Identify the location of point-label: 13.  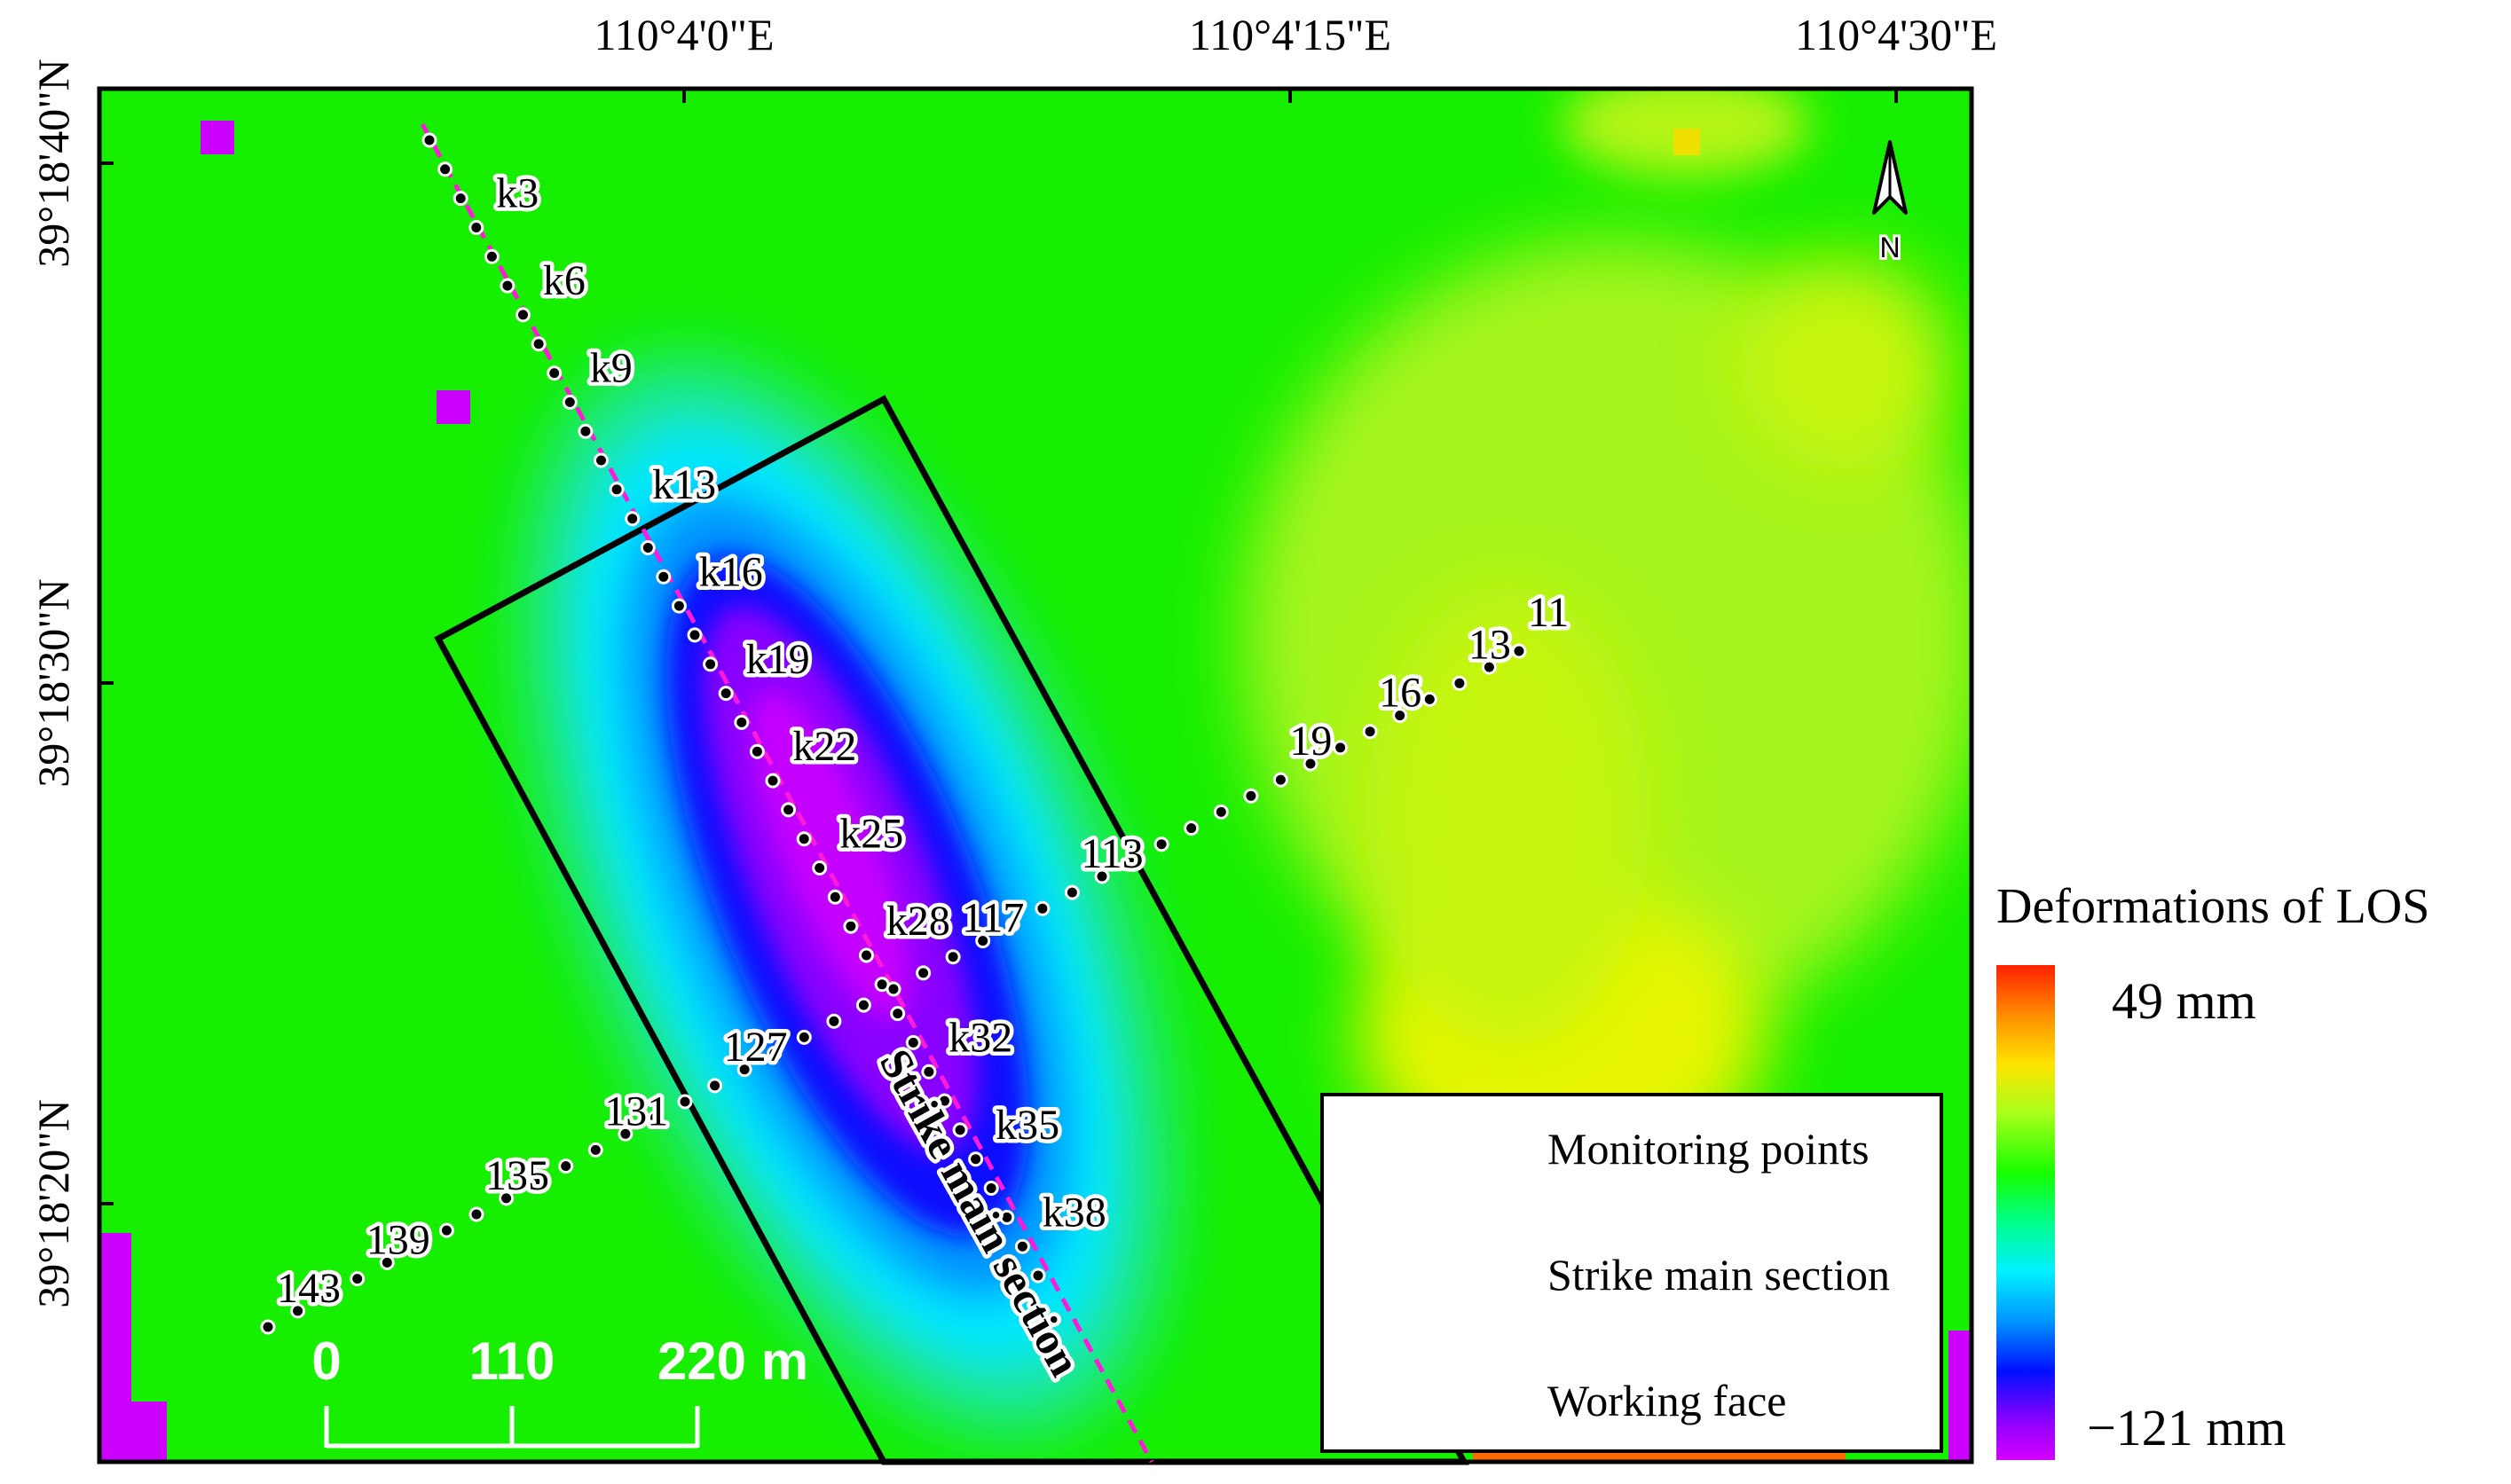
(1489, 644).